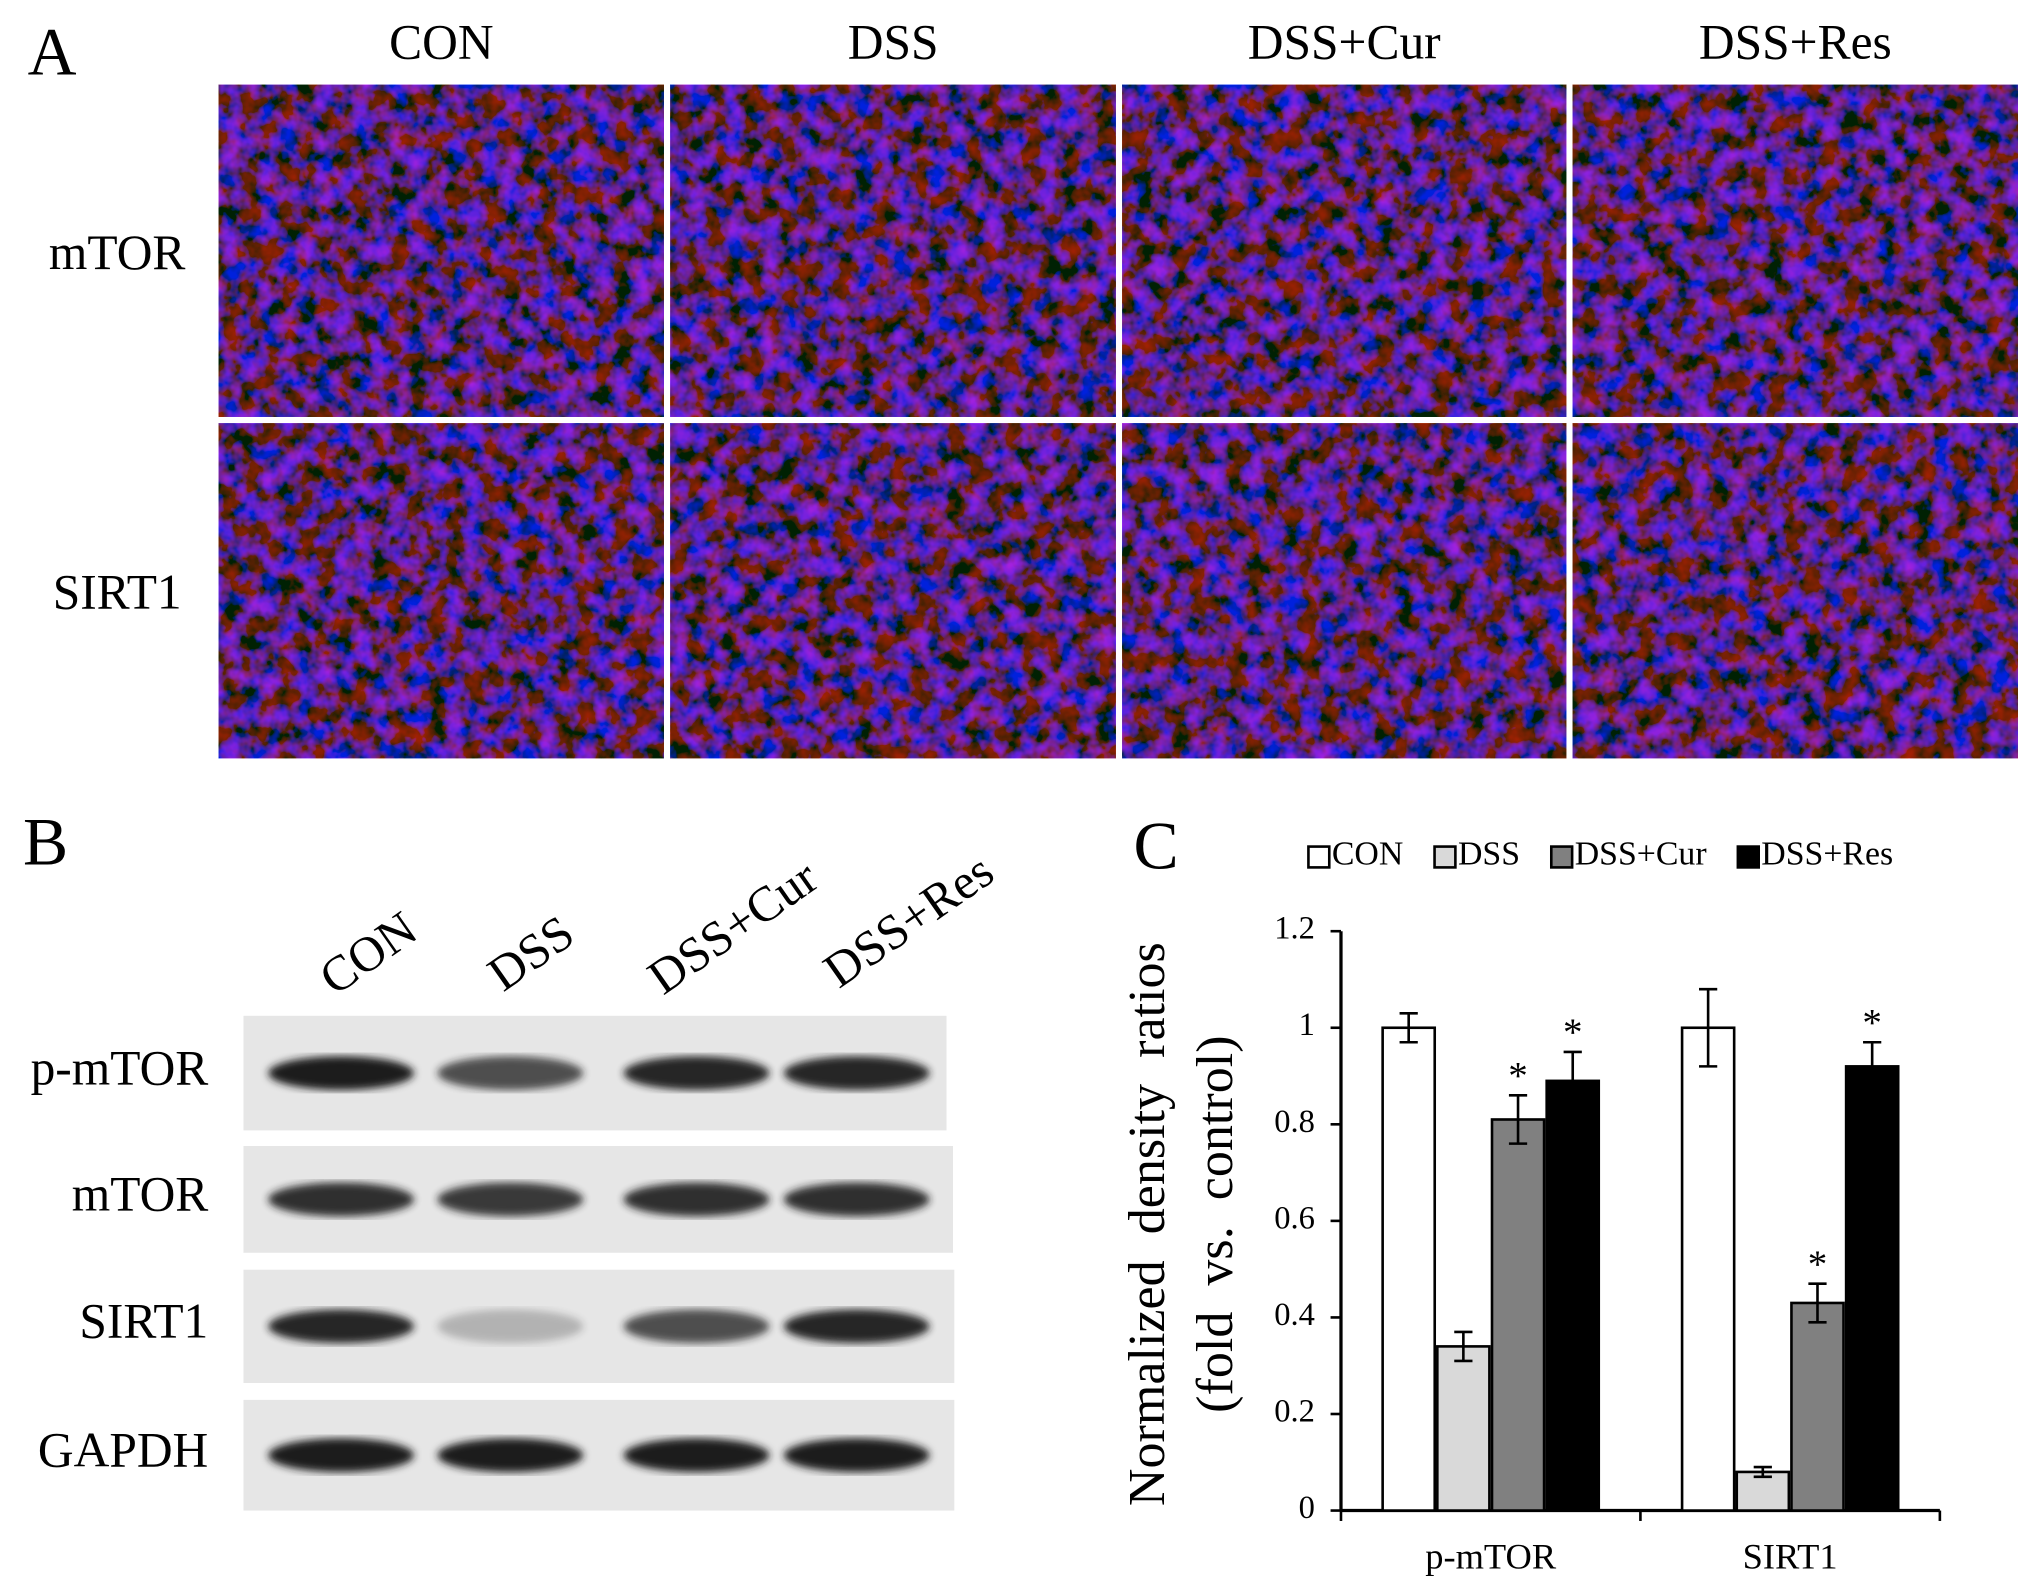  What do you see at coordinates (1294, 1122) in the screenshot?
I see `y-tick-label: 0.8` at bounding box center [1294, 1122].